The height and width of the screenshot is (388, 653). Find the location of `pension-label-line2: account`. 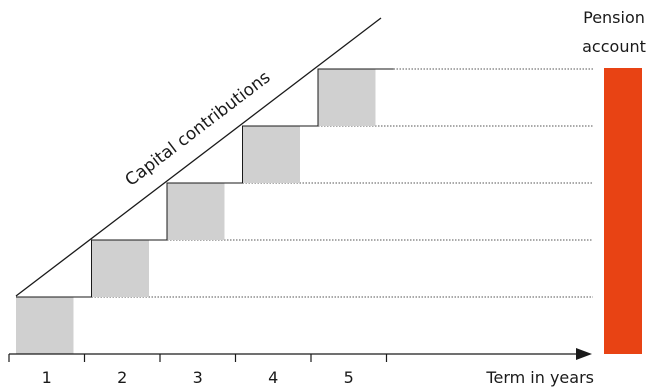

pension-label-line2: account is located at coordinates (614, 46).